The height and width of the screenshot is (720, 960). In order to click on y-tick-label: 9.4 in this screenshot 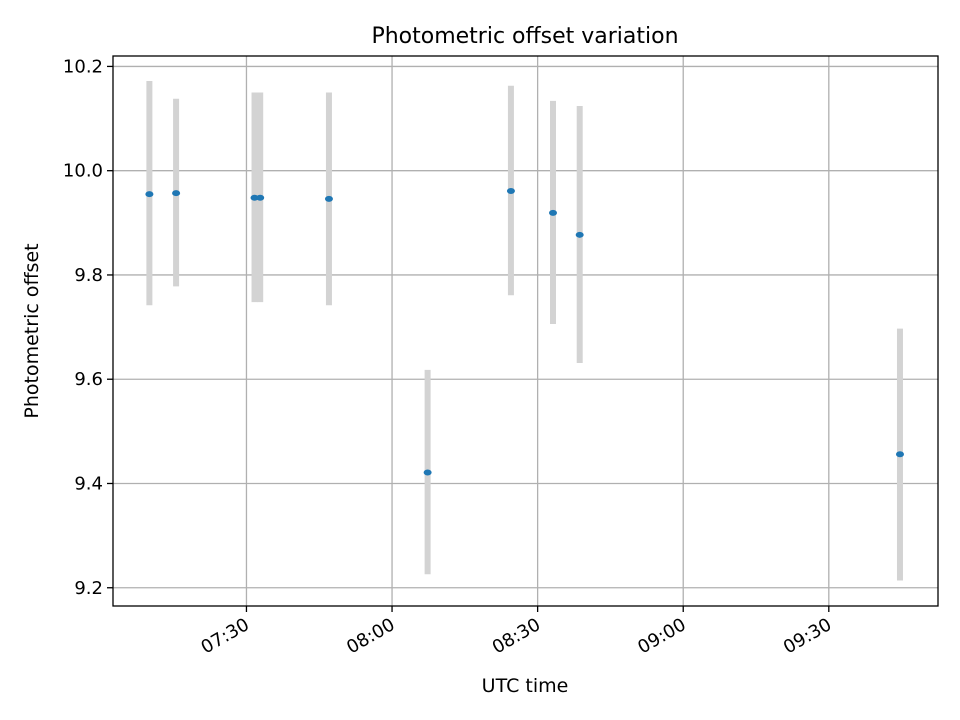, I will do `click(88, 483)`.